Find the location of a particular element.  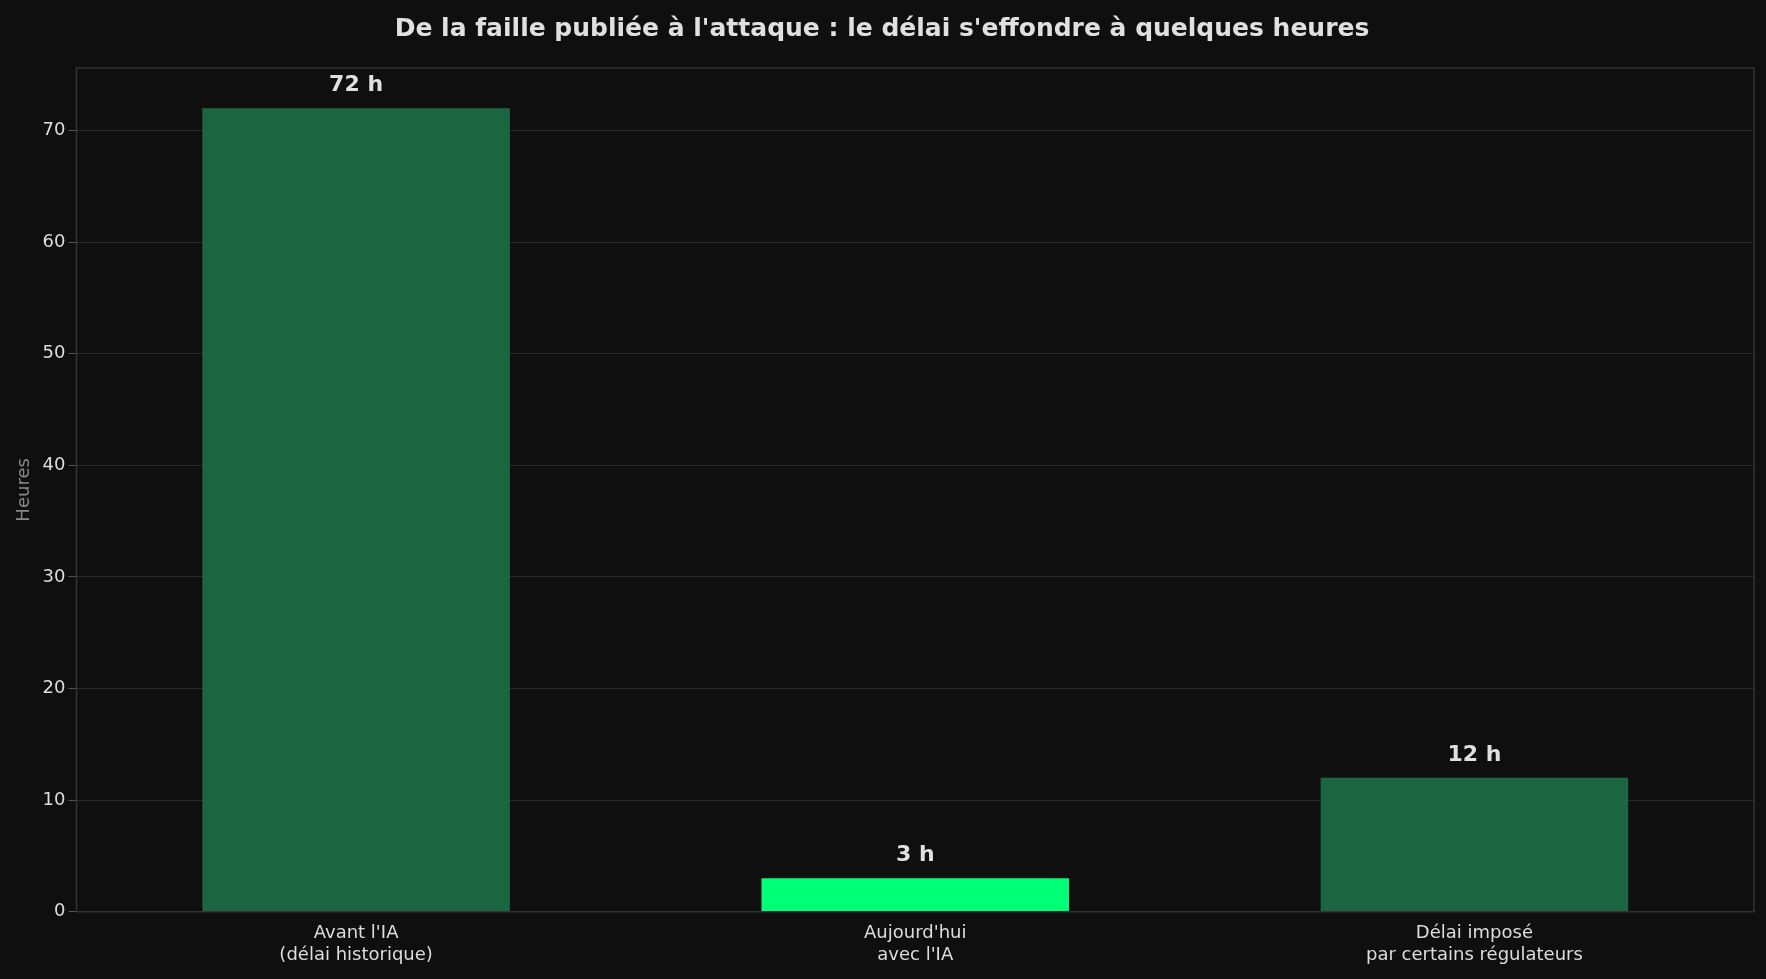

data-label: 3 h is located at coordinates (915, 854).